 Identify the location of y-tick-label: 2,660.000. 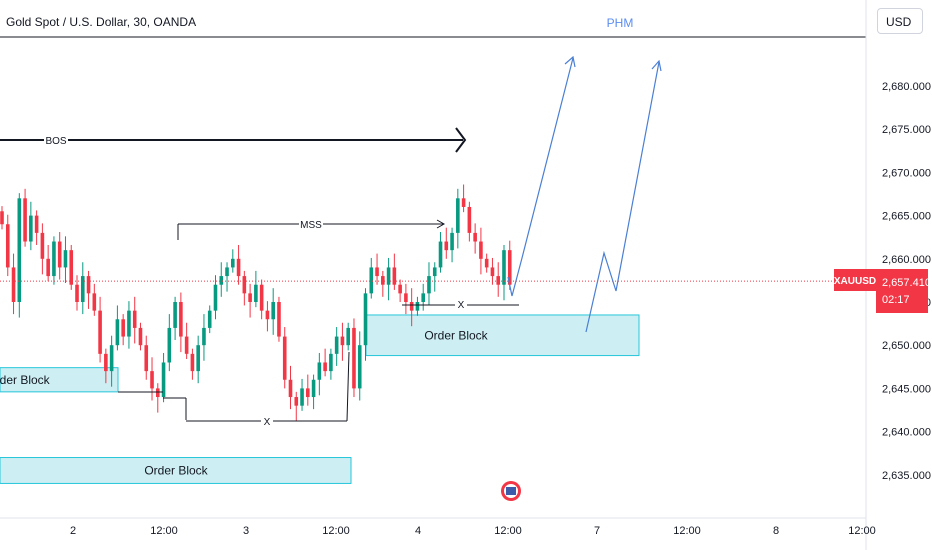
(906, 260).